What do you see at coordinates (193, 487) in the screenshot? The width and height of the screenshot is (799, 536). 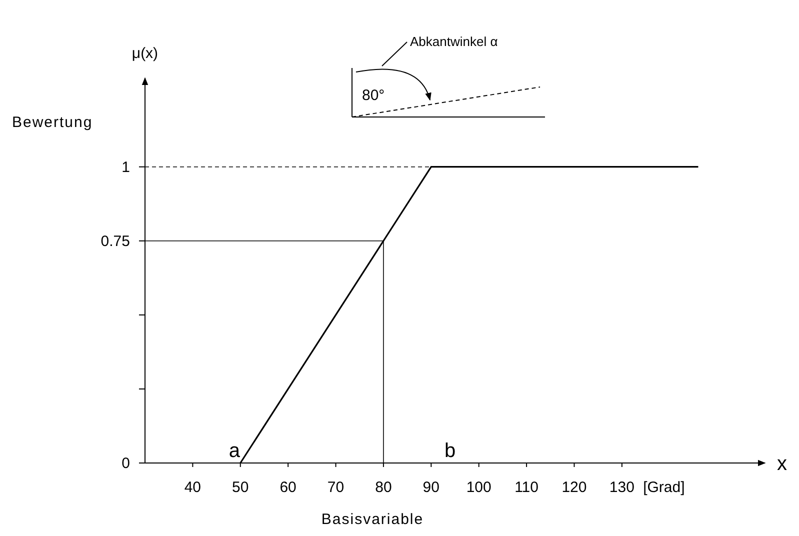 I see `x-tick-label: 40` at bounding box center [193, 487].